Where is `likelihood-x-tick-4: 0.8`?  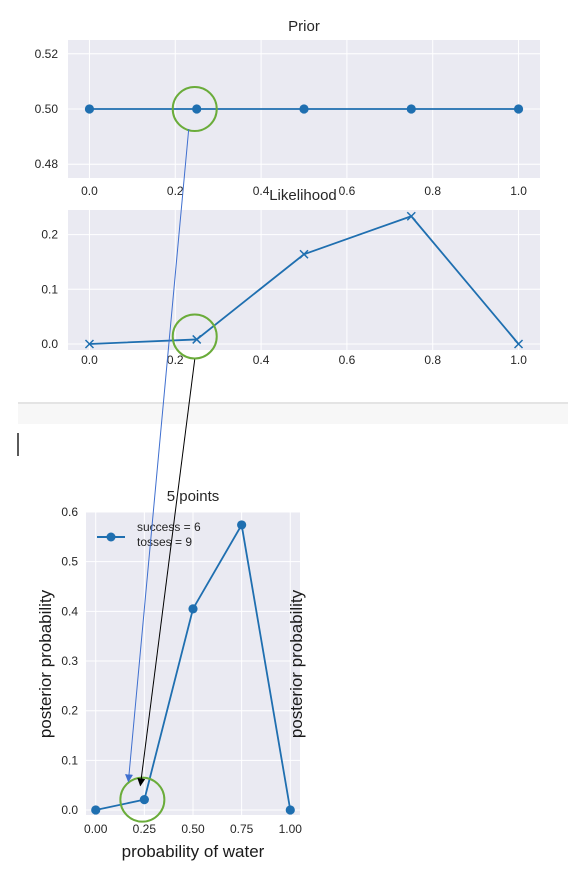
likelihood-x-tick-4: 0.8 is located at coordinates (432, 360).